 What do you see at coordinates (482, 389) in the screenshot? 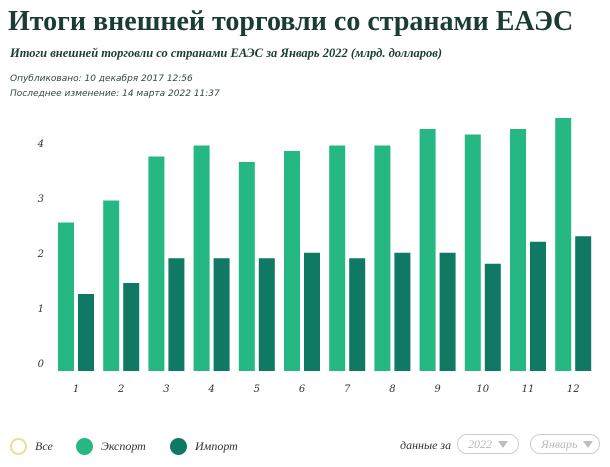
I see `x-tick-label: 10` at bounding box center [482, 389].